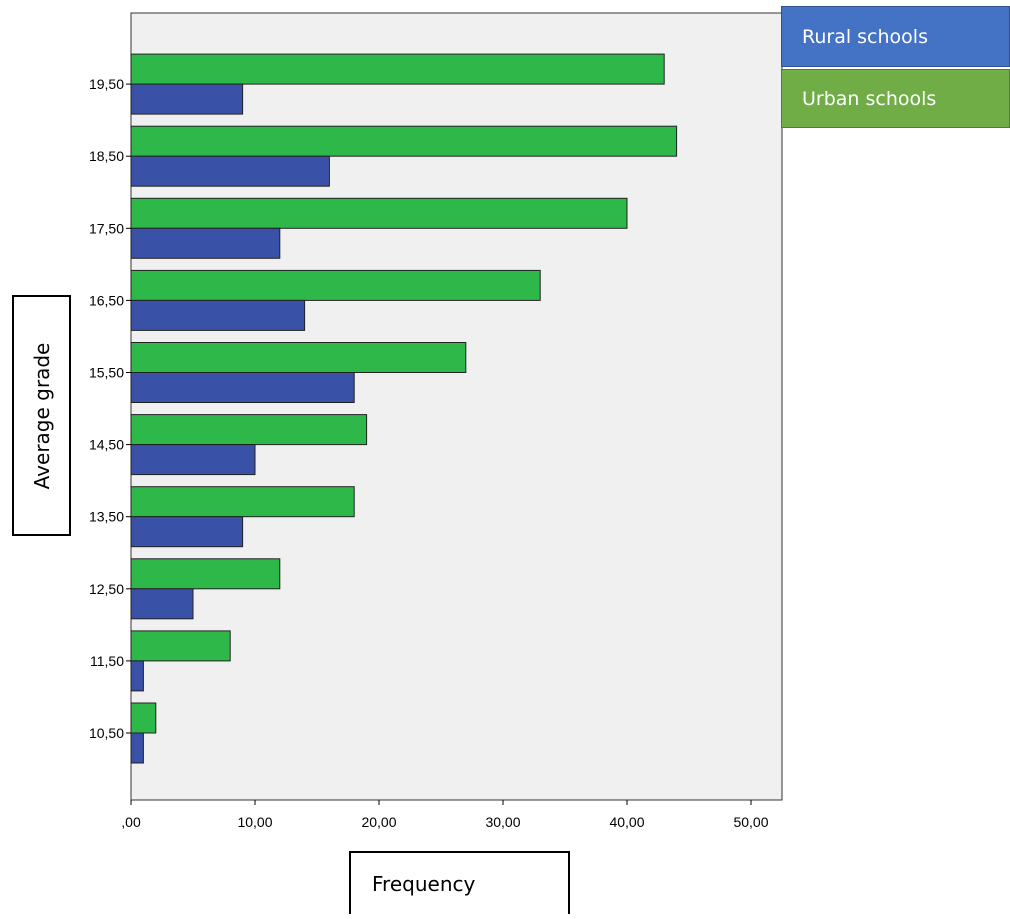  What do you see at coordinates (107, 661) in the screenshot?
I see `y-tick-label: 11,50` at bounding box center [107, 661].